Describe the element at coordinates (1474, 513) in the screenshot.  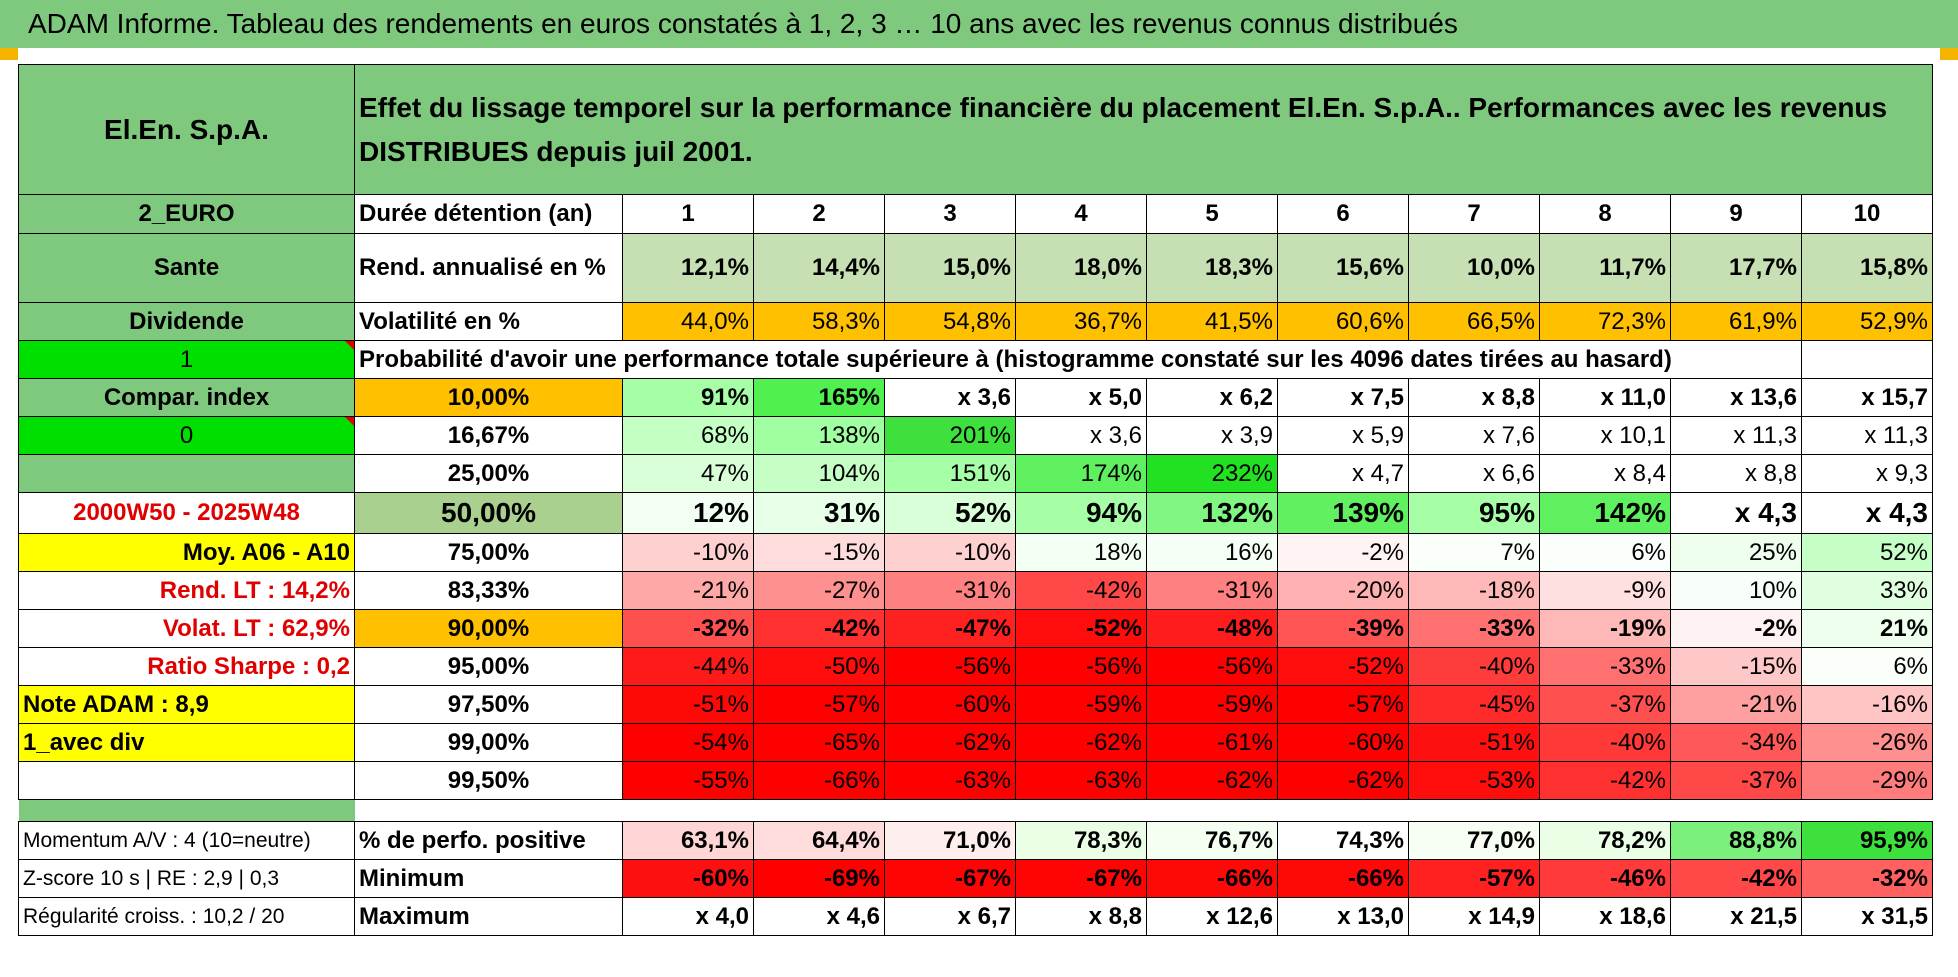
I see `percentile-cell: 95%` at that location.